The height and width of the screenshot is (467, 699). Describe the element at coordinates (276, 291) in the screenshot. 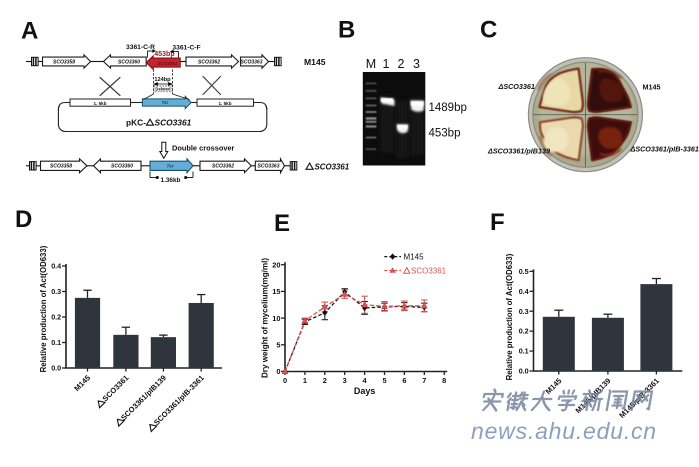

I see `svg-text: 15` at that location.